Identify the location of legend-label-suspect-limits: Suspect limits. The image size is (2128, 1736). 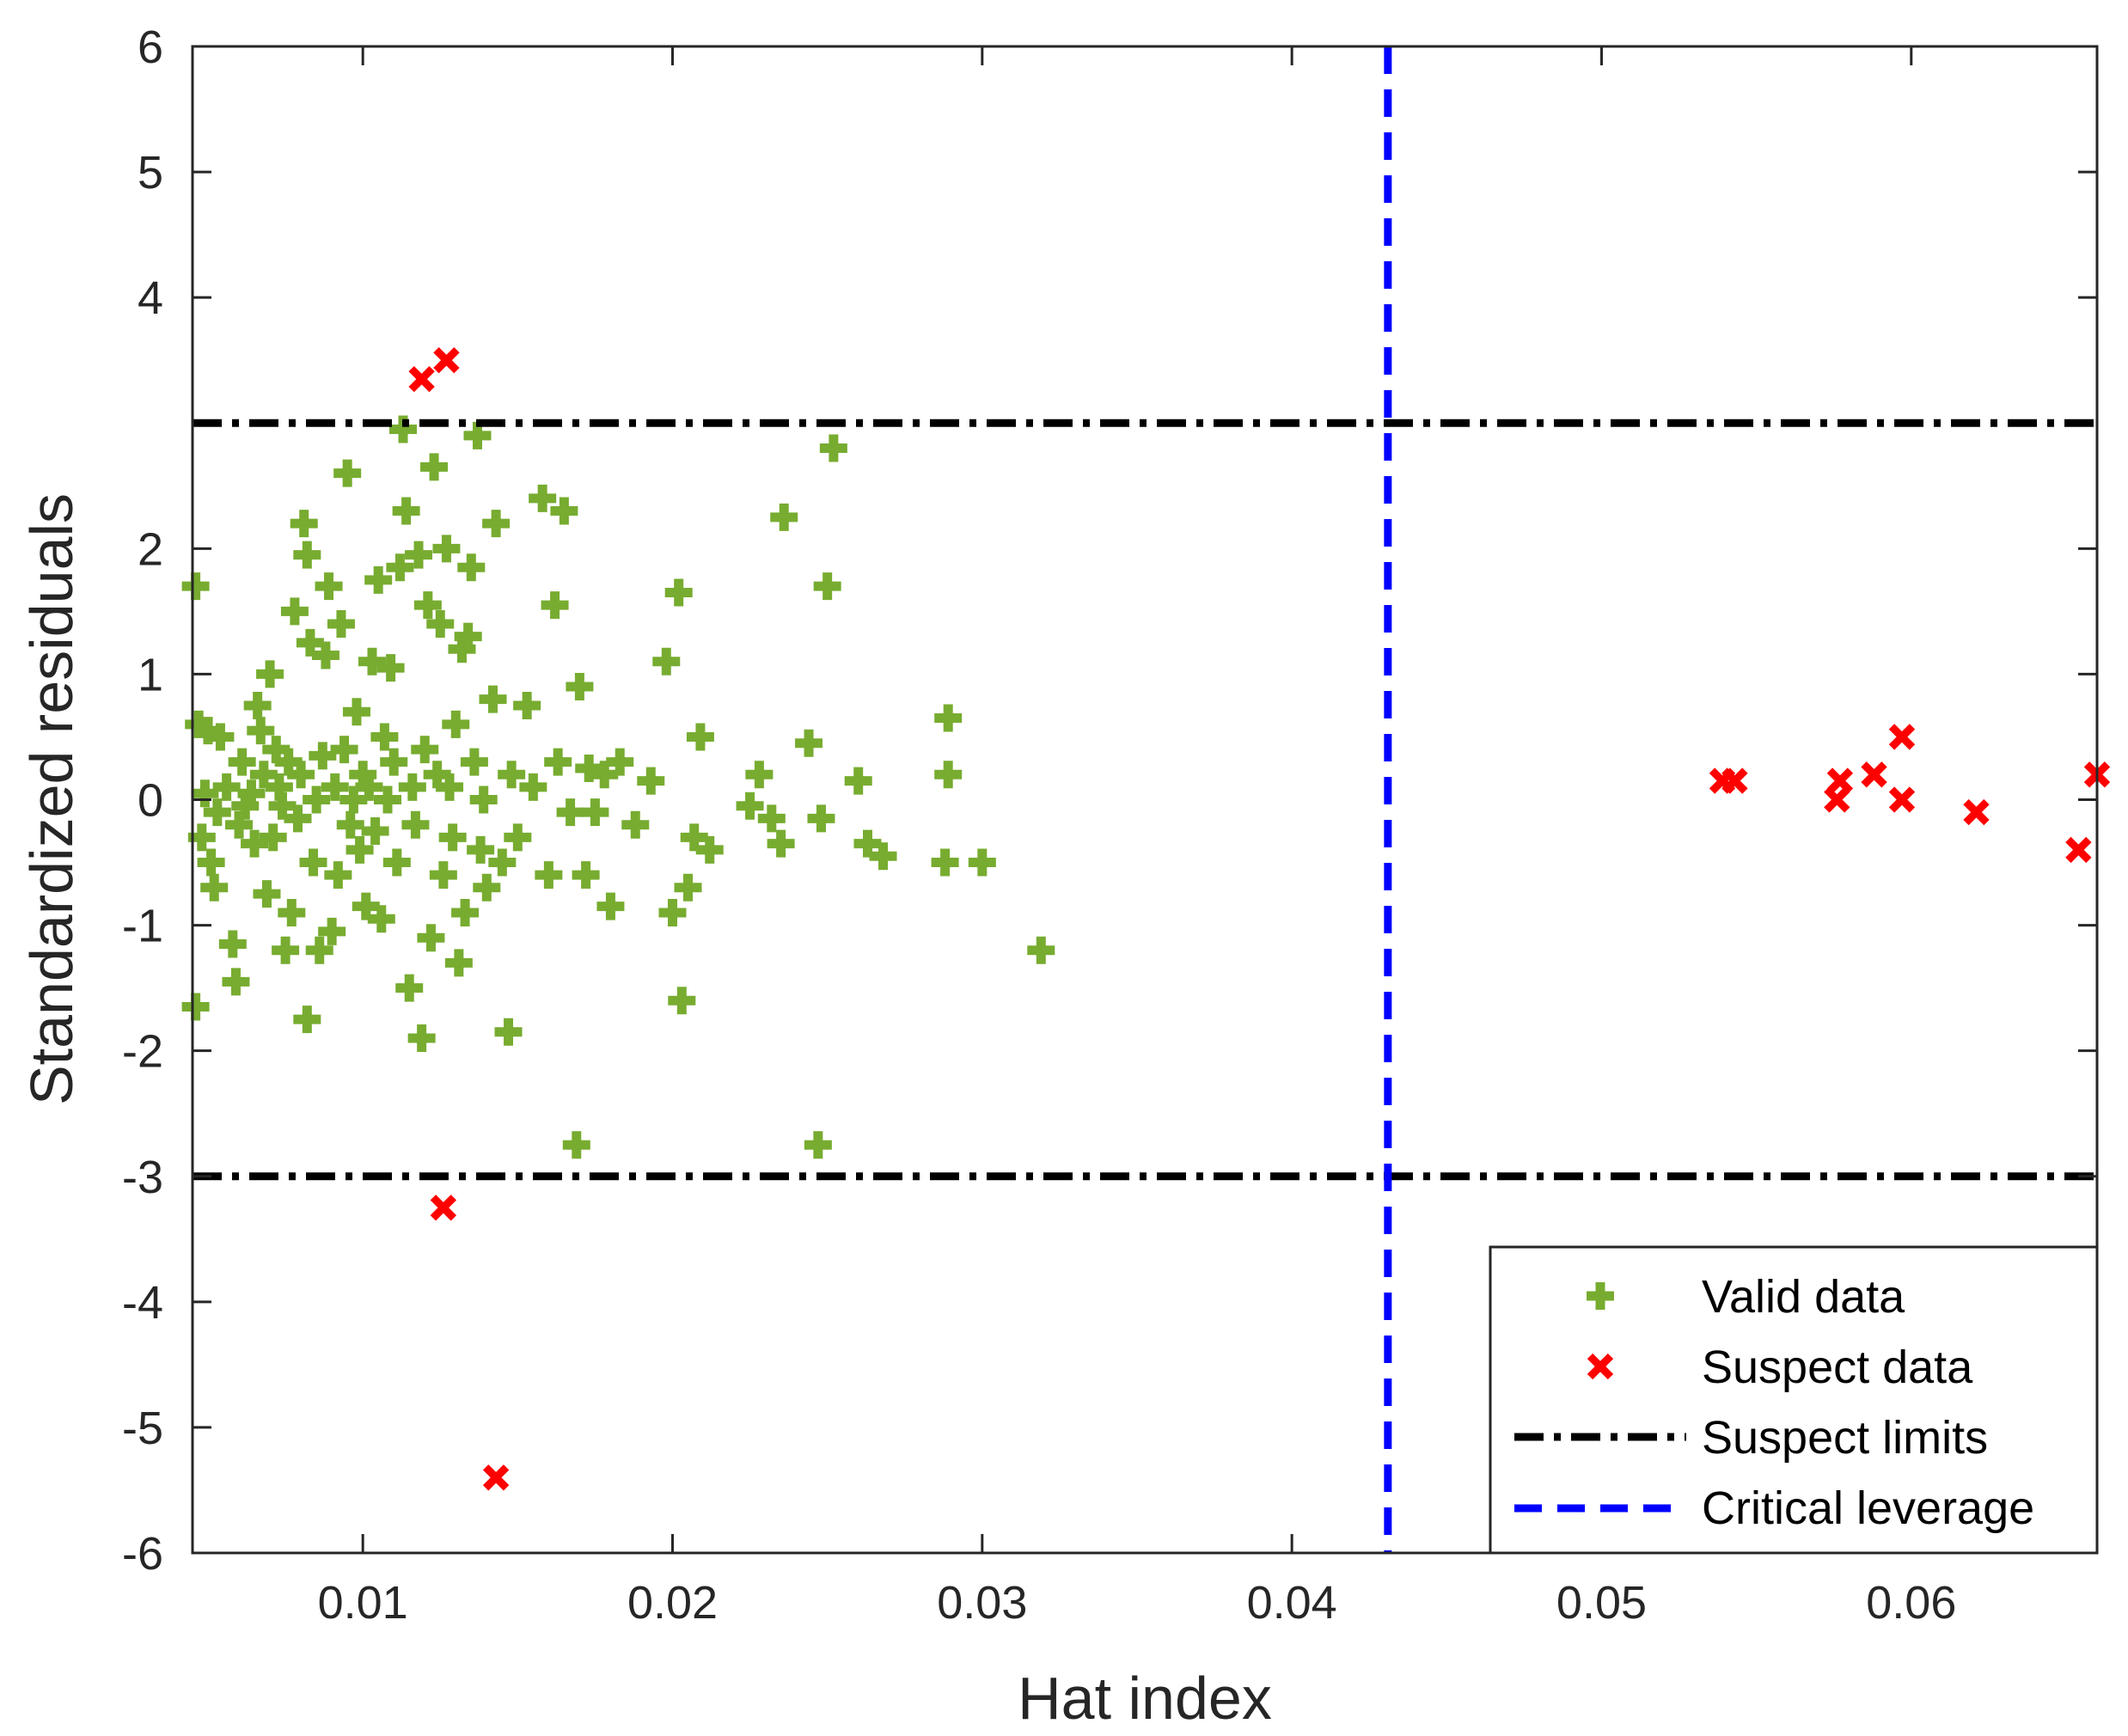
(1845, 1438).